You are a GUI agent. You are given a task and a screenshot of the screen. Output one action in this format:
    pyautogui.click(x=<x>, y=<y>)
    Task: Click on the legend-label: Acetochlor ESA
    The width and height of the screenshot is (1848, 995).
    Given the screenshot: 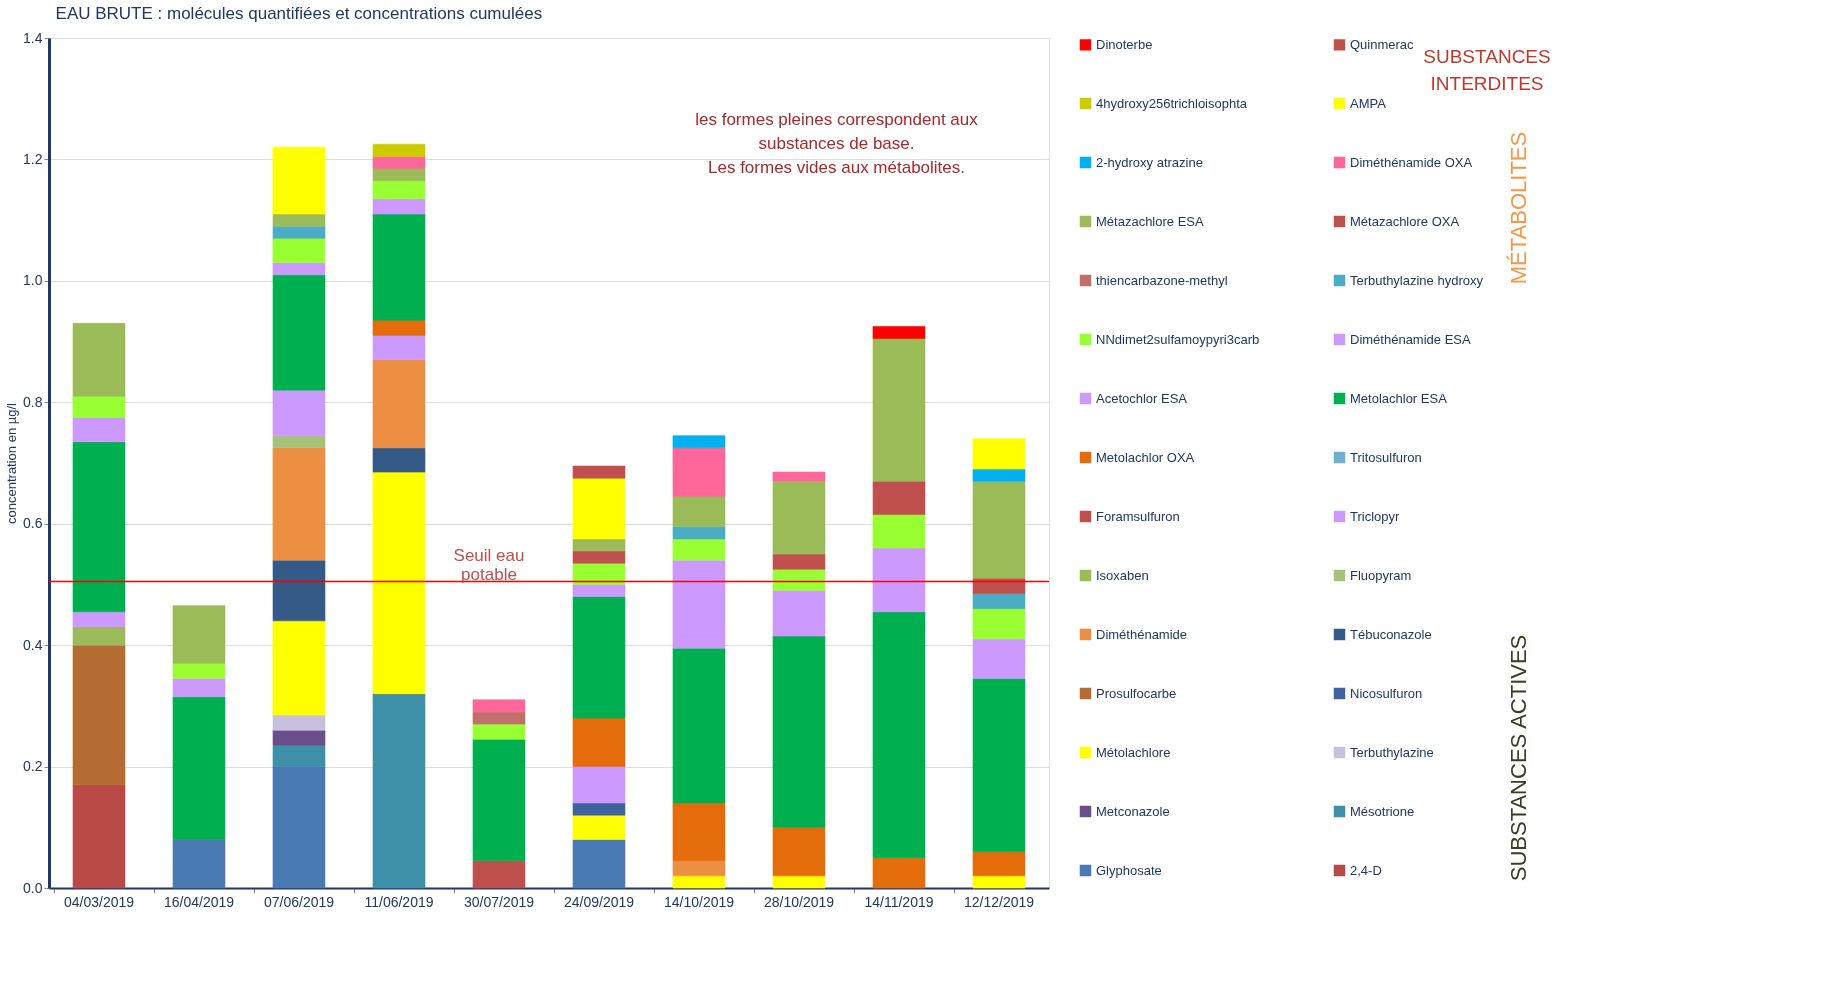 What is the action you would take?
    pyautogui.click(x=1142, y=398)
    